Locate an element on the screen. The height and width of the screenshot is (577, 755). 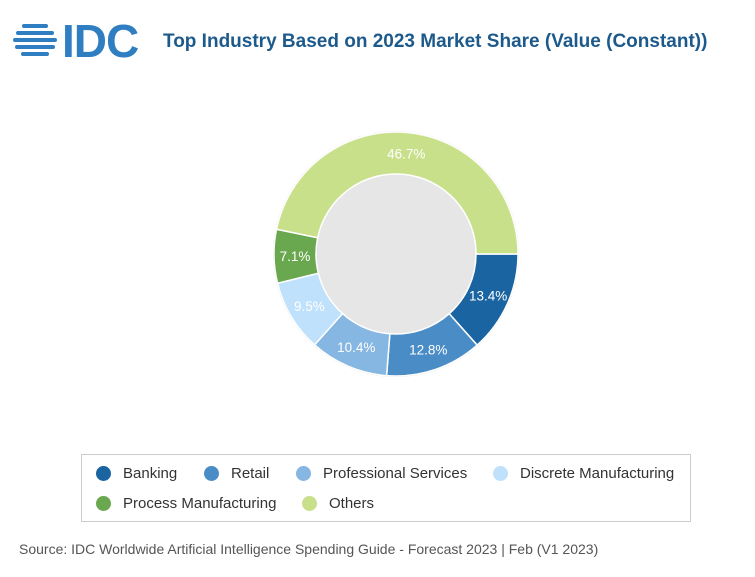
legend-label: Banking is located at coordinates (150, 473).